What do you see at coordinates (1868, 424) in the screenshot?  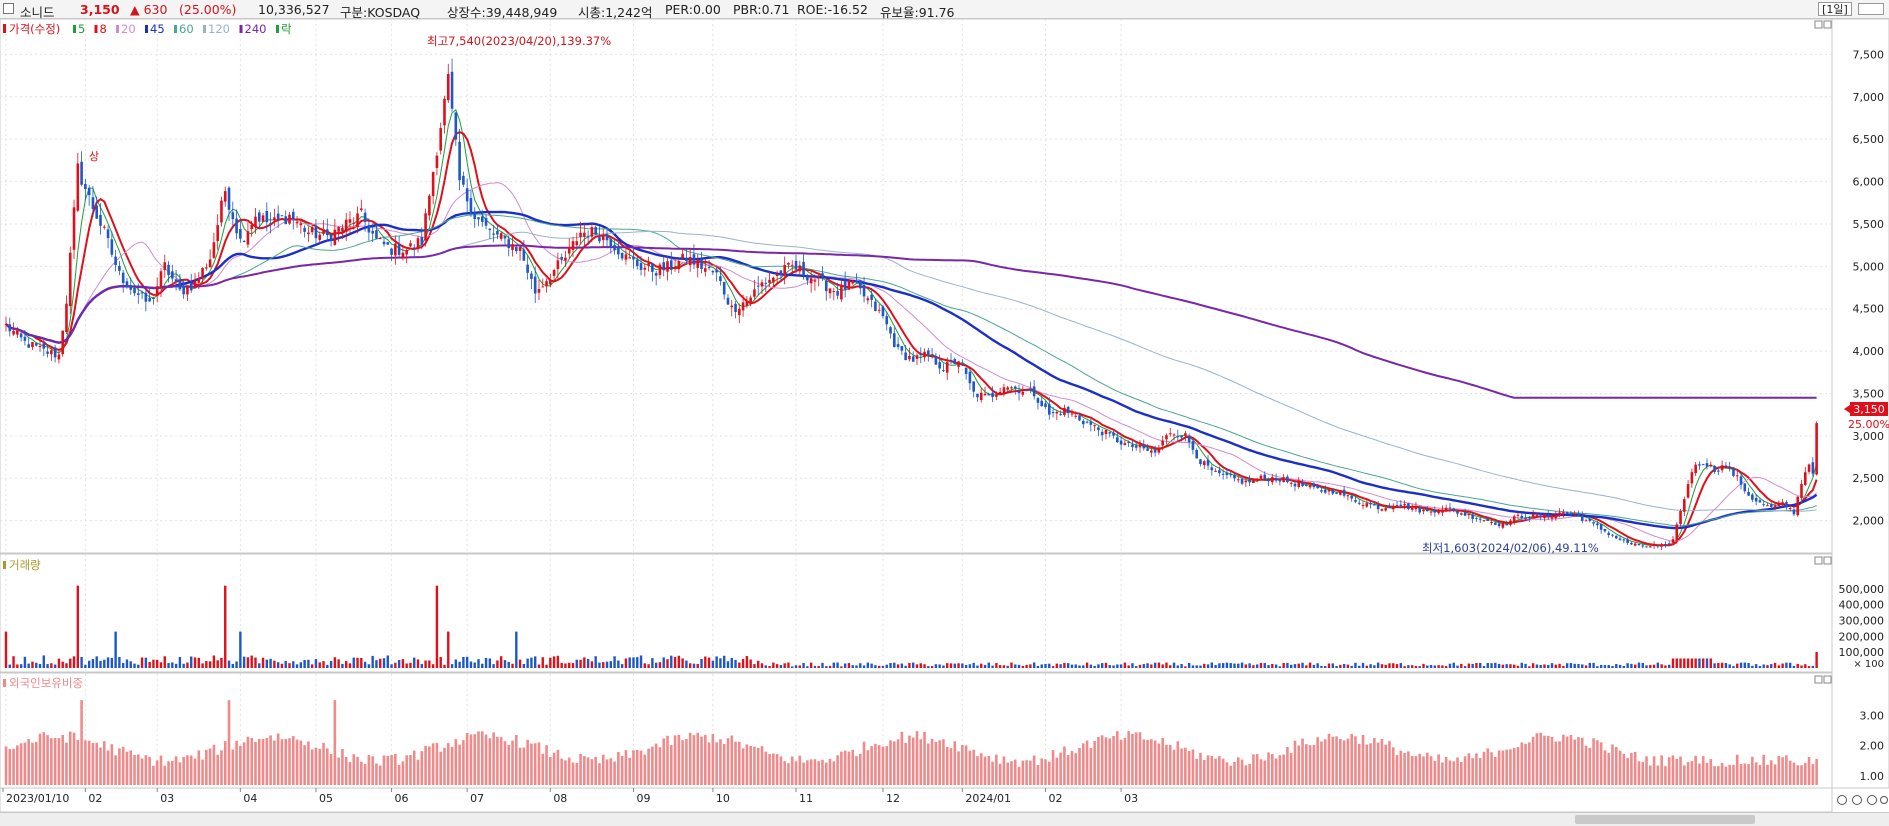 I see `badge-pct: 25.00%` at bounding box center [1868, 424].